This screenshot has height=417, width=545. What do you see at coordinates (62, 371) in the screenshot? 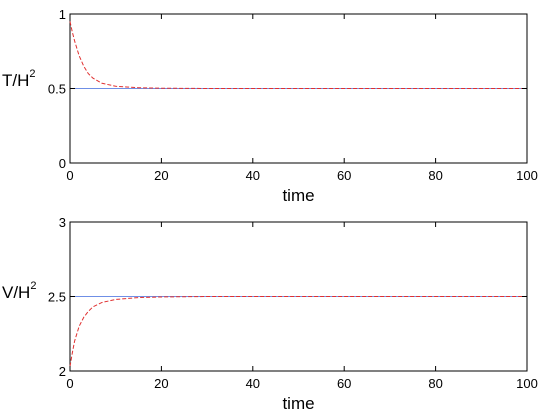
I see `y-tick-label: 2` at bounding box center [62, 371].